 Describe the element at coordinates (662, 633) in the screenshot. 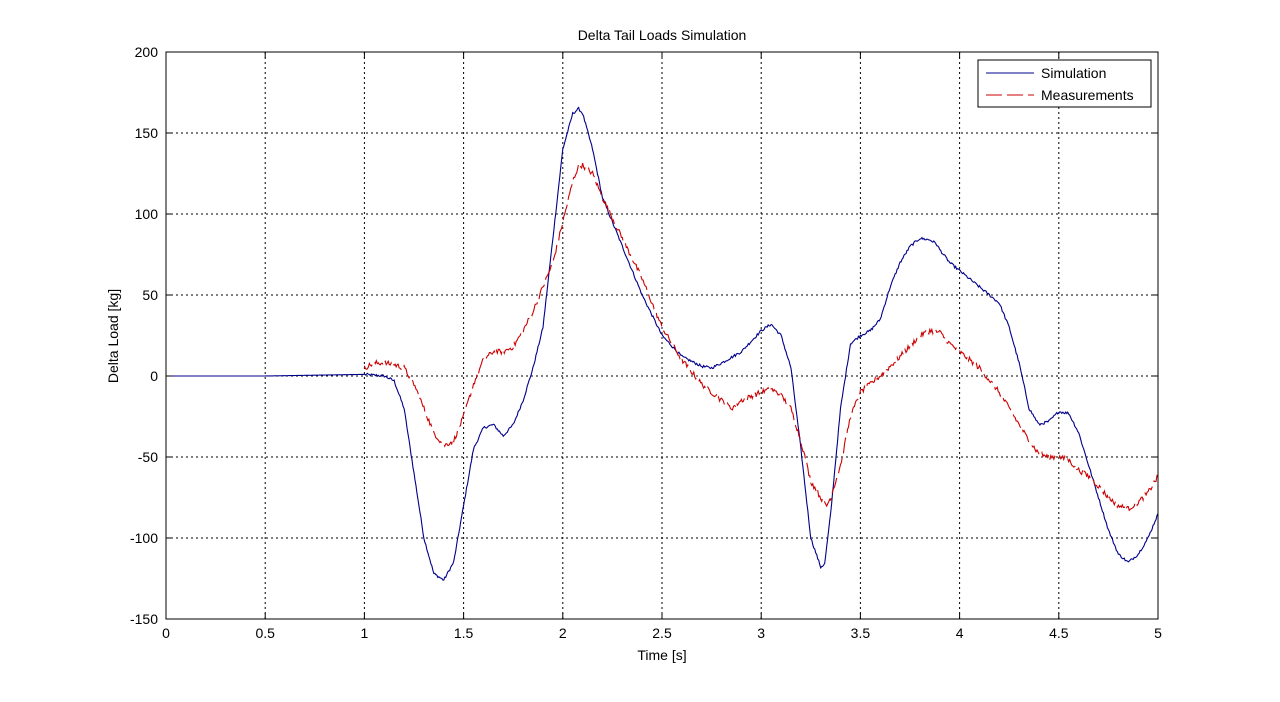

I see `x-tick-label: 2.5` at that location.